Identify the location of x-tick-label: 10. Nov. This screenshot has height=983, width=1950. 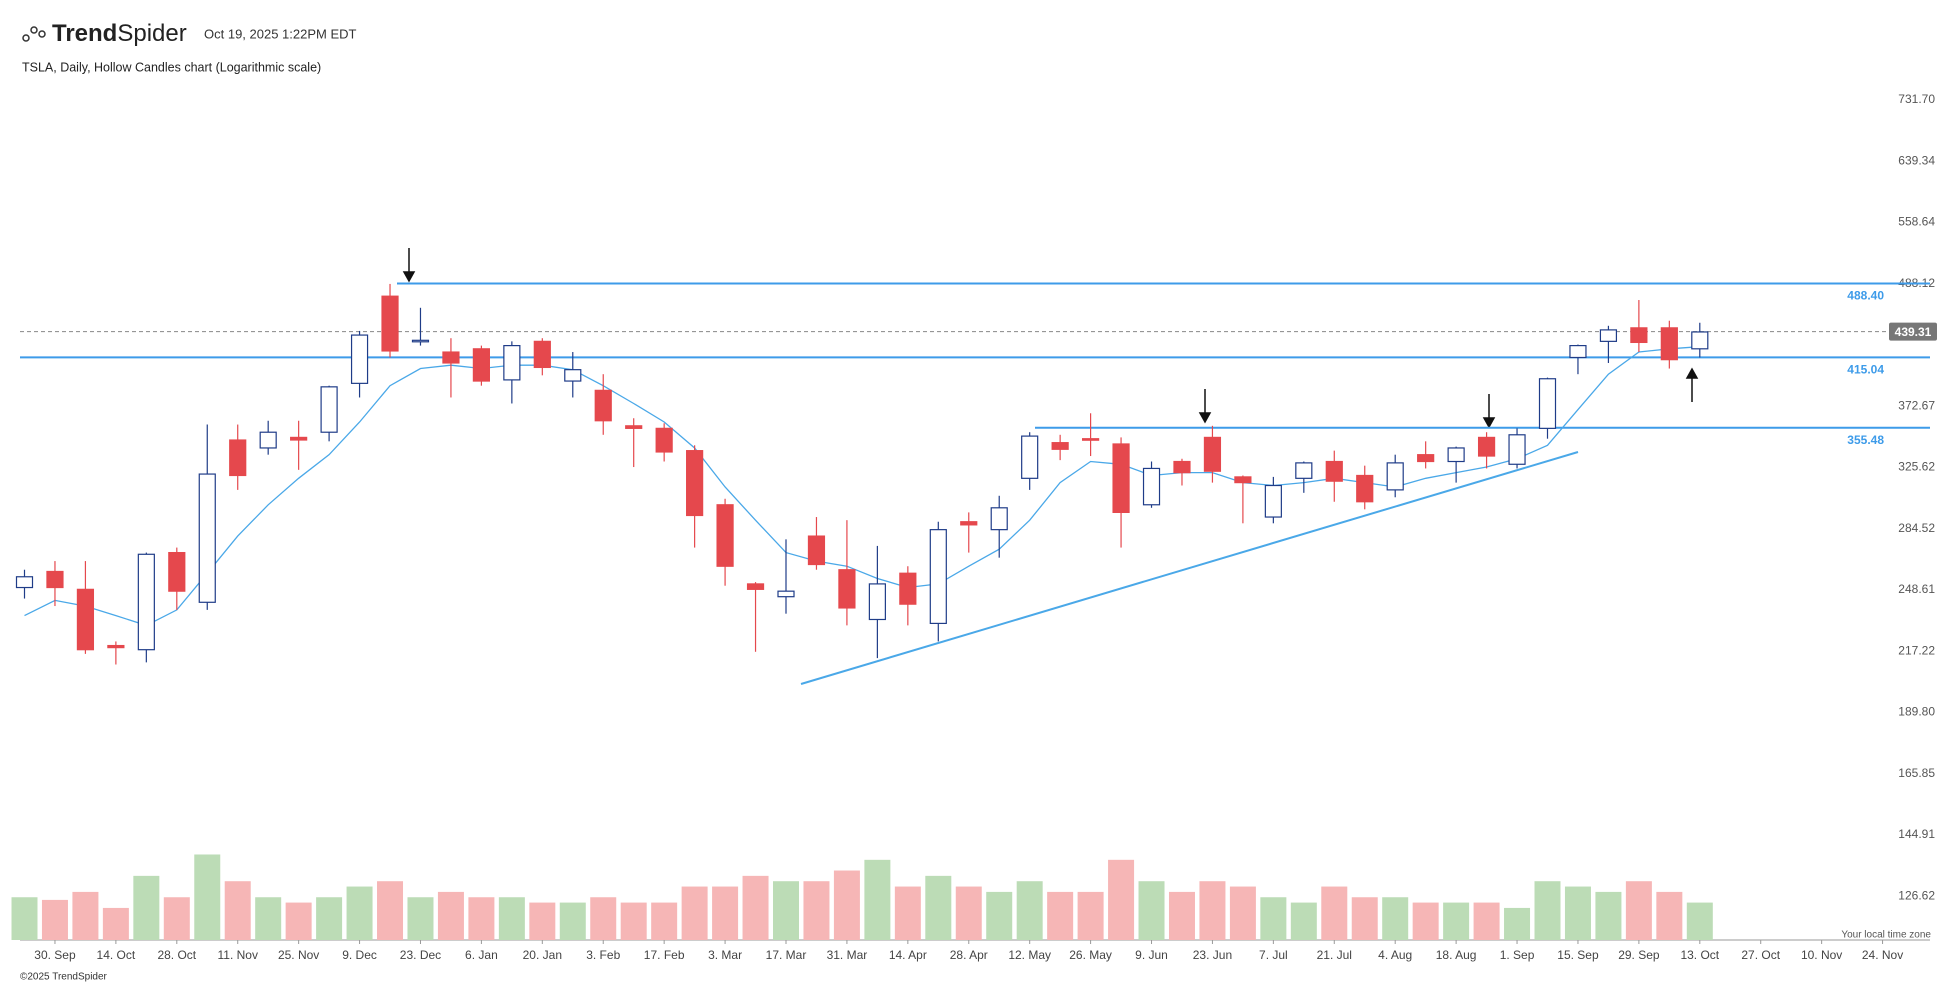
(1821, 955).